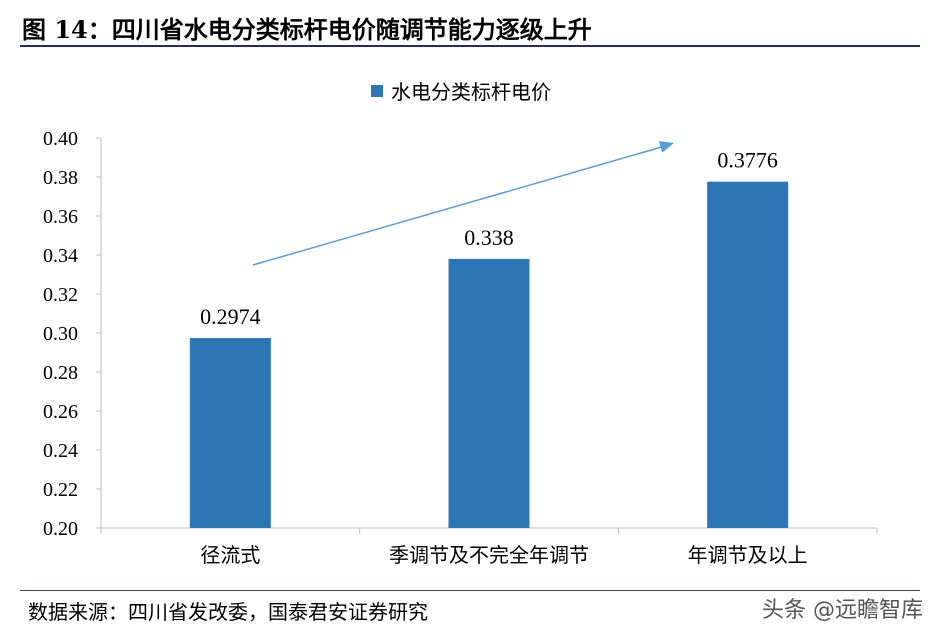  I want to click on figure-title: 图 14：四川省水电分类标杆电价随调节能力逐级上升, so click(307, 29).